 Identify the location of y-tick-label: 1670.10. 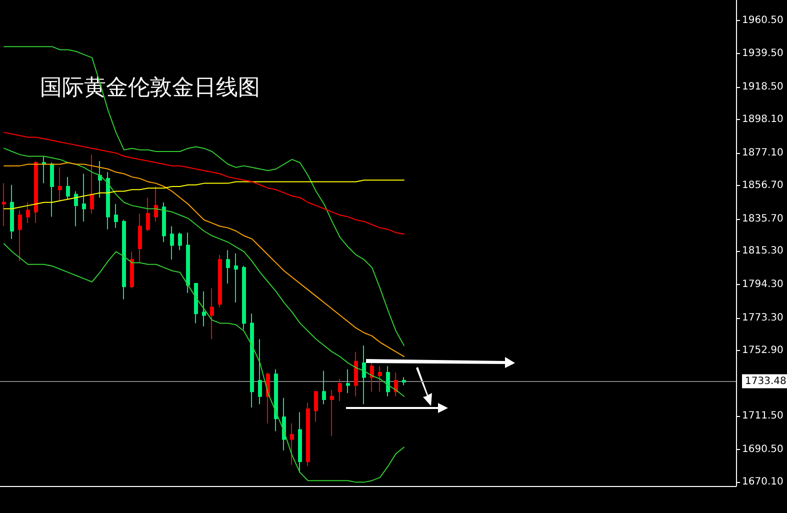
(763, 482).